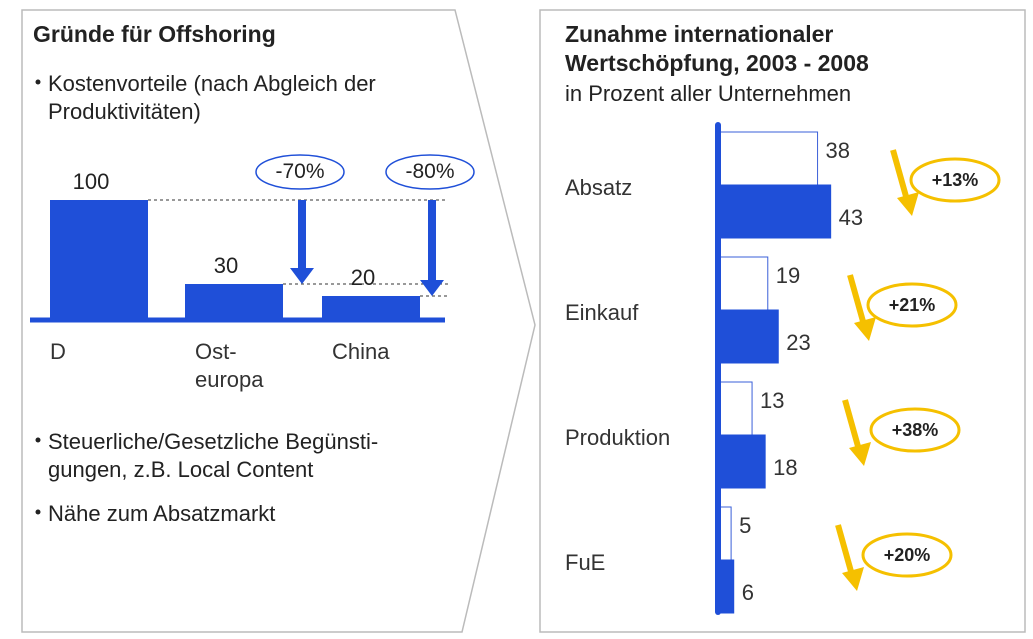 The height and width of the screenshot is (639, 1033). I want to click on annotation: -70%, so click(300, 171).